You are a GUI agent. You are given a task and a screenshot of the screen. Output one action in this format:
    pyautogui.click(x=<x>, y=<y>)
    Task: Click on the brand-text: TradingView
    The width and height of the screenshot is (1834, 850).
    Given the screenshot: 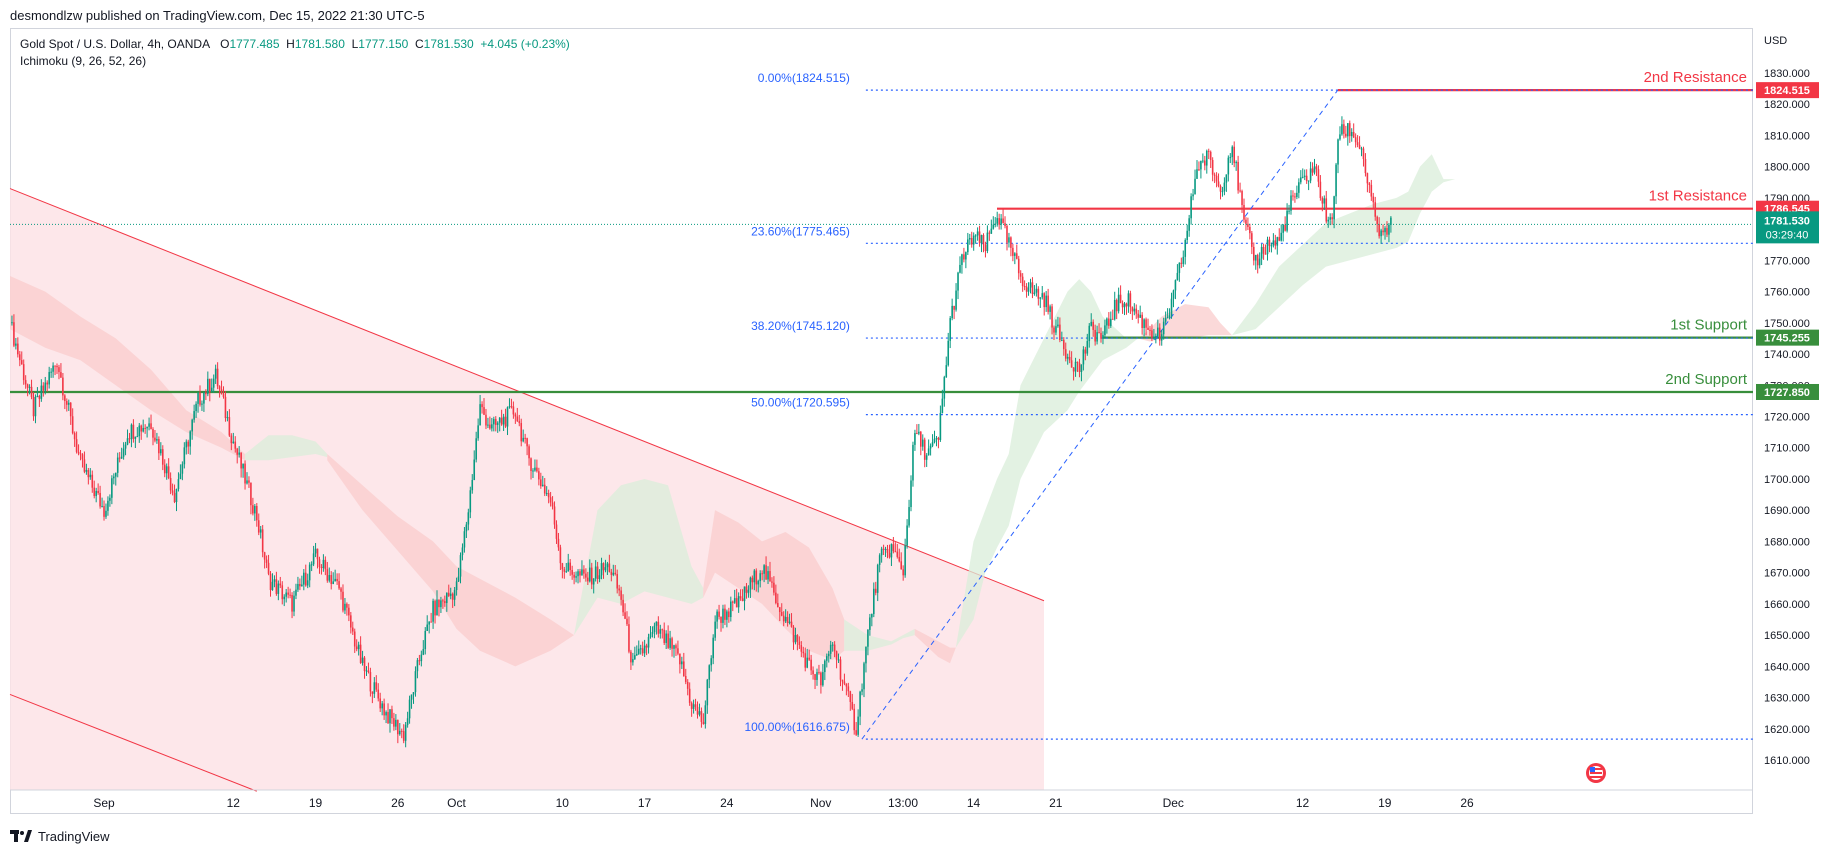 What is the action you would take?
    pyautogui.click(x=74, y=836)
    